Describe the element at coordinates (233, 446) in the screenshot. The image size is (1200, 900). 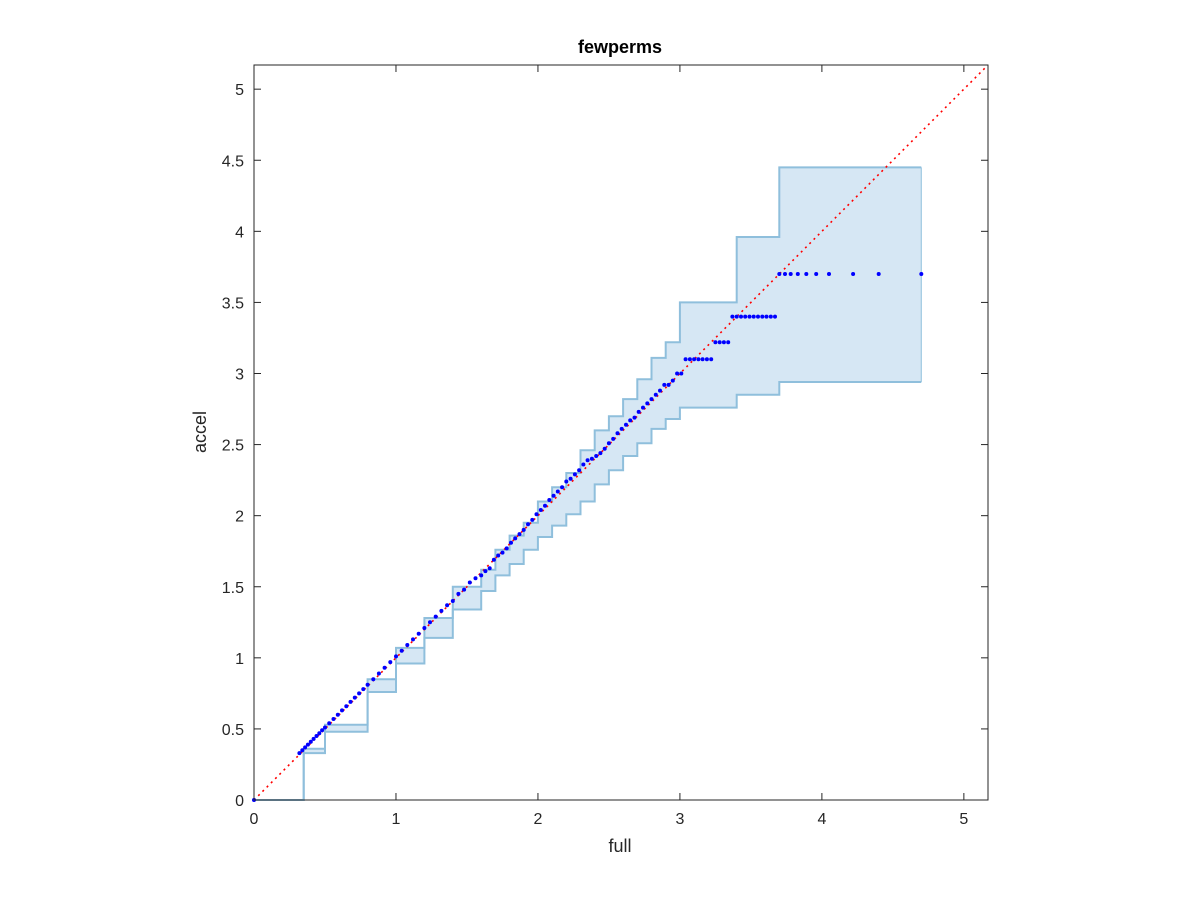
I see `y-tick-label: 2.5` at that location.